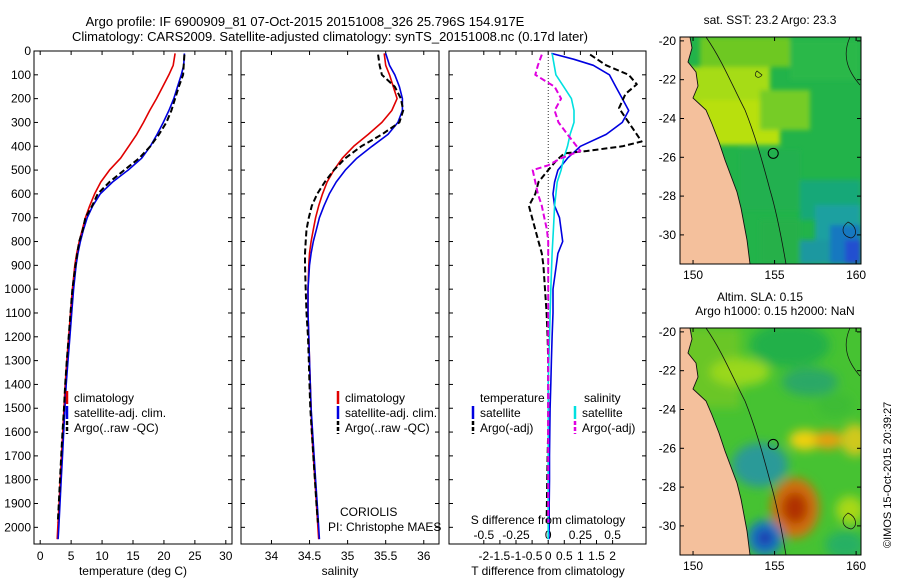 This screenshot has height=580, width=900. What do you see at coordinates (21, 218) in the screenshot?
I see `y-tick-label: 700` at bounding box center [21, 218].